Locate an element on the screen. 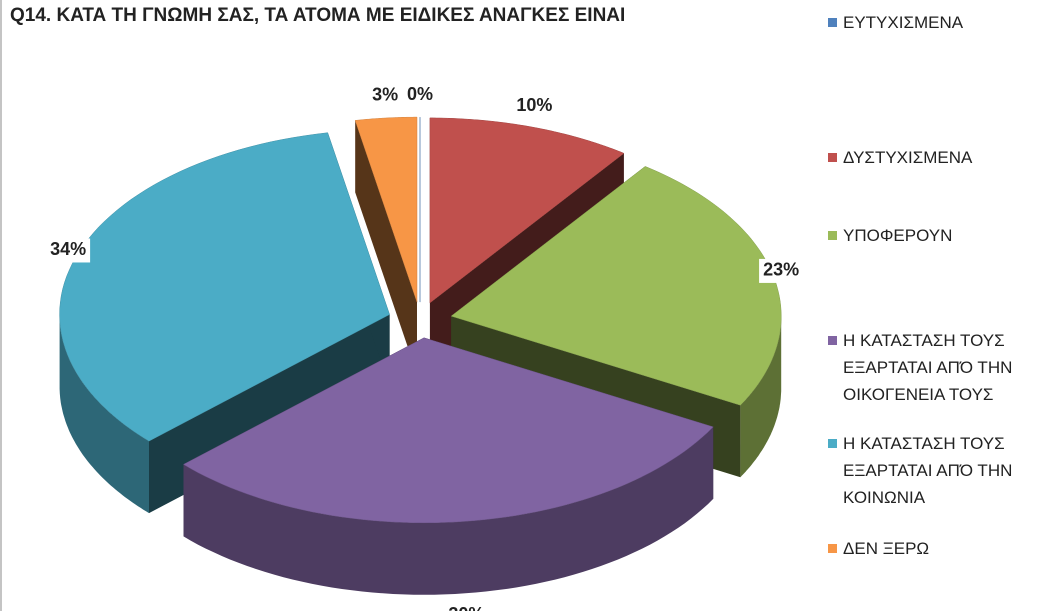  data-label: 23% is located at coordinates (781, 270).